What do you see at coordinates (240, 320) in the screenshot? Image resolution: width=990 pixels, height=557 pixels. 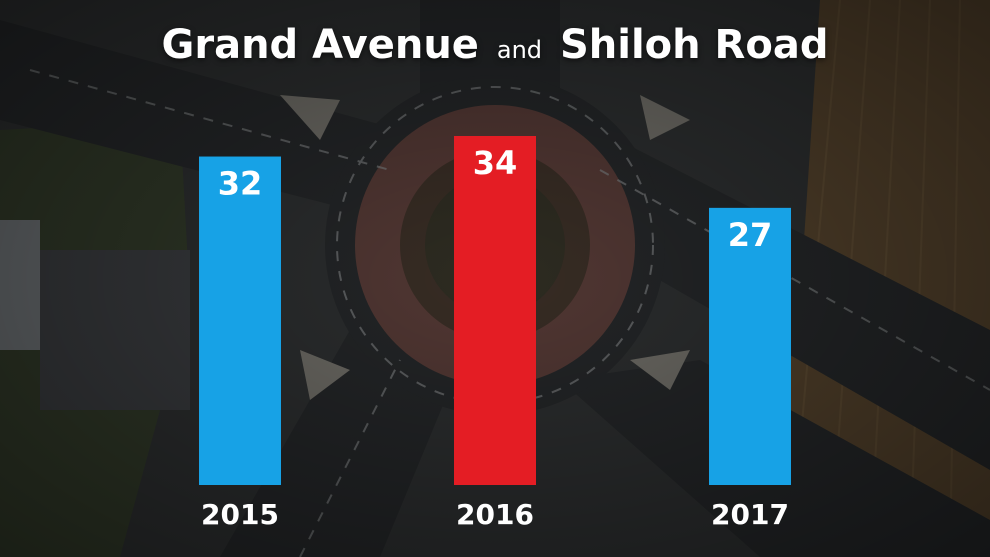 I see `bar-2015` at bounding box center [240, 320].